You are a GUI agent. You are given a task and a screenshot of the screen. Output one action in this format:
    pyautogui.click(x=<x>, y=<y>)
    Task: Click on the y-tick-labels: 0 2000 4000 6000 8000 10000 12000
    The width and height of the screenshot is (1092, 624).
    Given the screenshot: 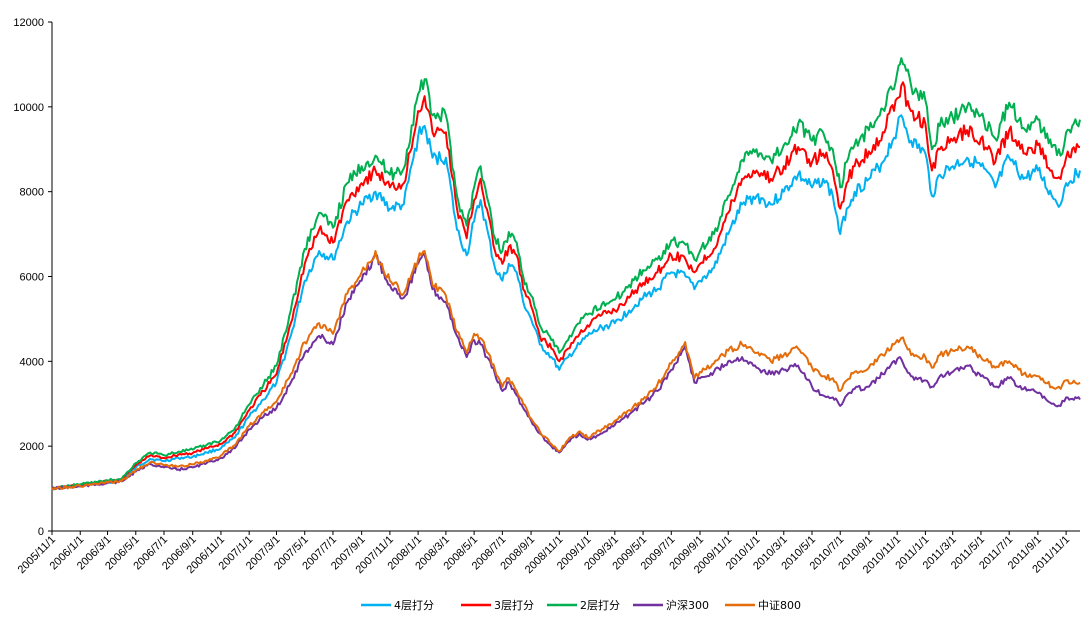 What is the action you would take?
    pyautogui.click(x=28, y=277)
    